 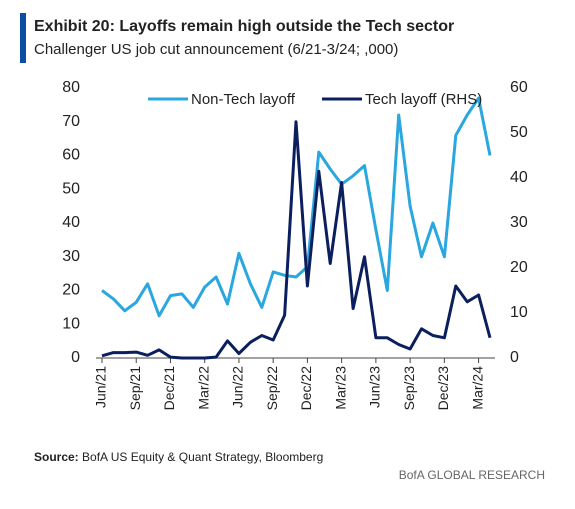 What do you see at coordinates (306, 388) in the screenshot?
I see `x-tick-label: Dec/22` at bounding box center [306, 388].